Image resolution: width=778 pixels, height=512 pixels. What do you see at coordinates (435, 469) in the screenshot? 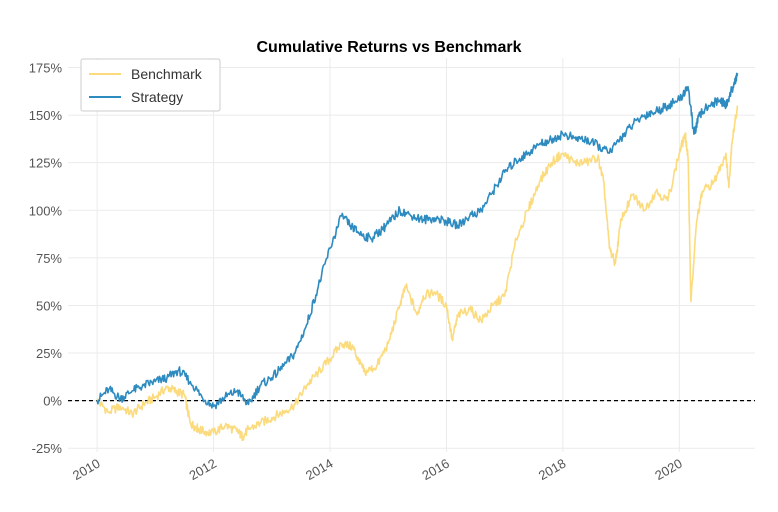
I see `x-tick-label: 2016` at bounding box center [435, 469].